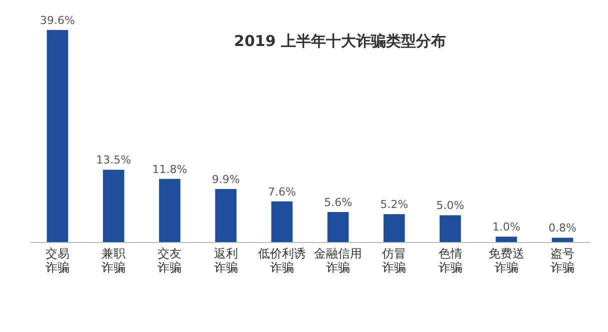  Describe the element at coordinates (282, 260) in the screenshot. I see `x-tick-label: 低价利诱诈骗` at that location.